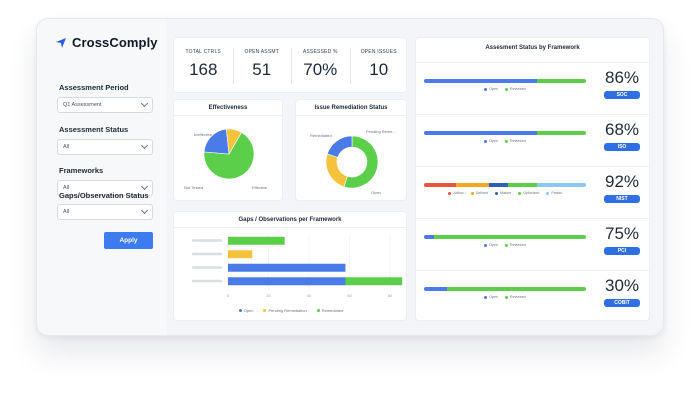 The height and width of the screenshot is (403, 700). I want to click on framework-row: Open Reviewed 30% COBIT, so click(532, 295).